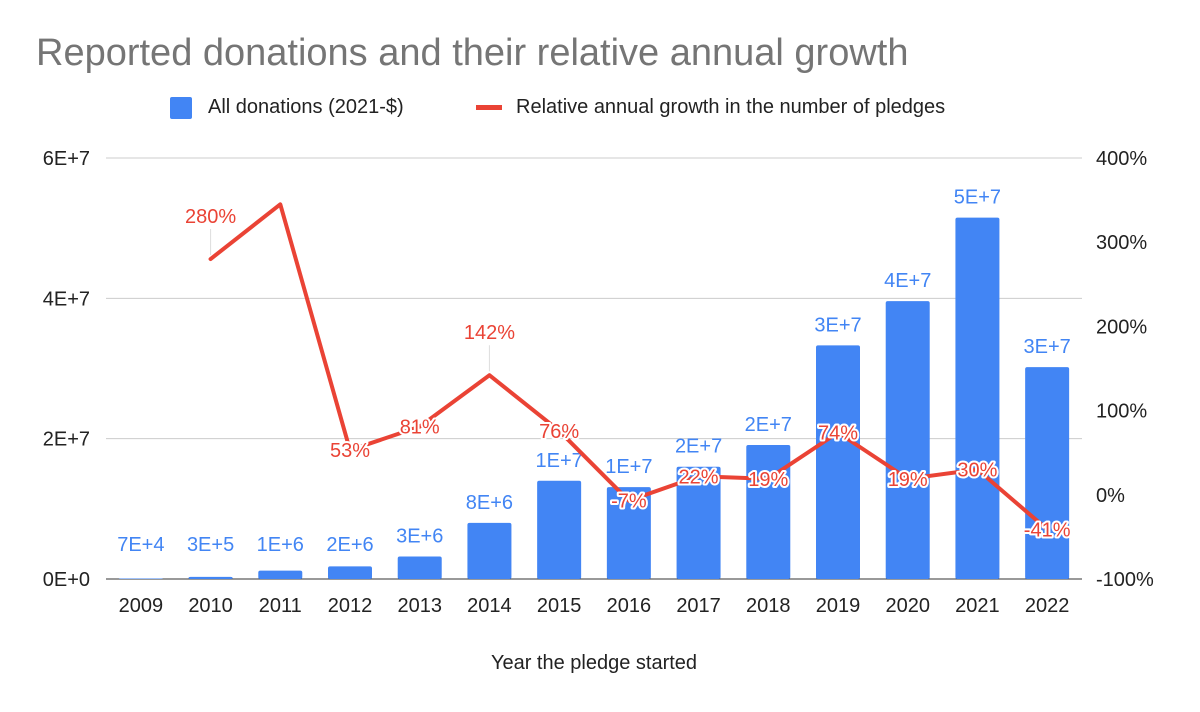  Describe the element at coordinates (768, 606) in the screenshot. I see `x-tick-label: 2018` at that location.